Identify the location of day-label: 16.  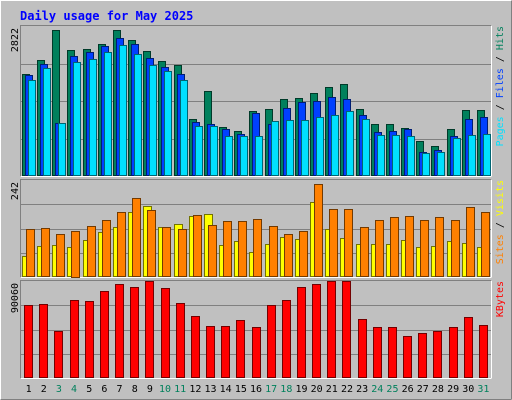
(256, 389).